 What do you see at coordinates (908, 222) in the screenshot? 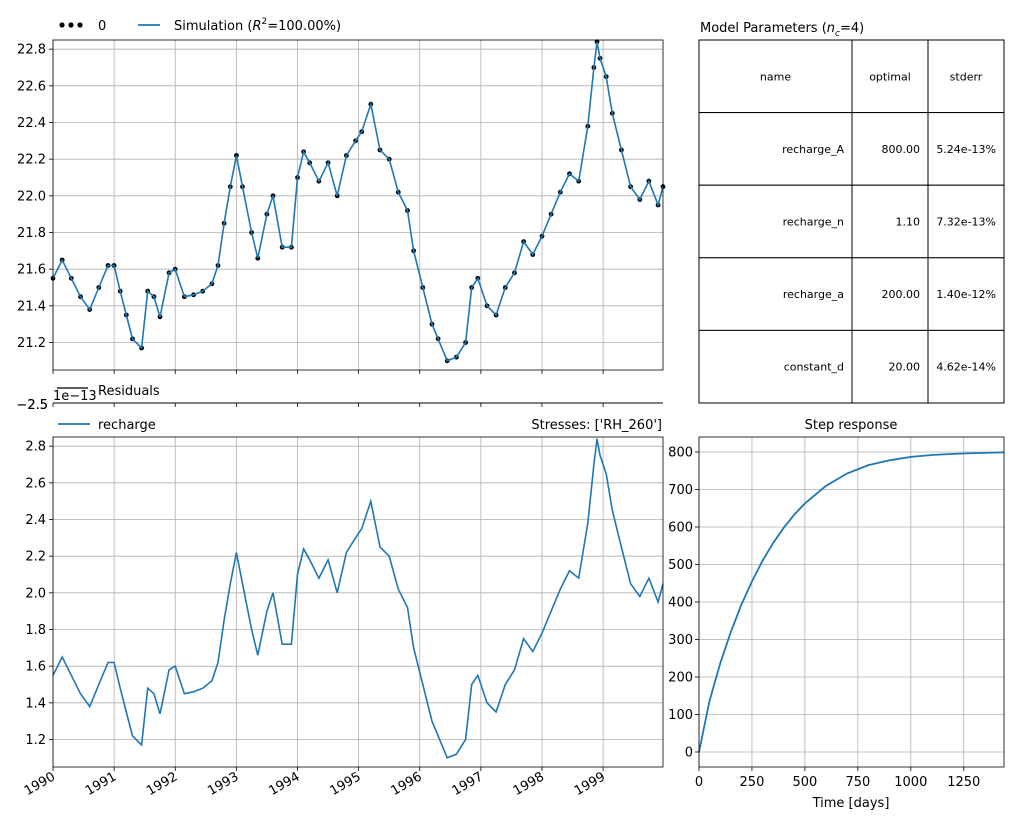
I see `table-data-cell: 1.10` at bounding box center [908, 222].